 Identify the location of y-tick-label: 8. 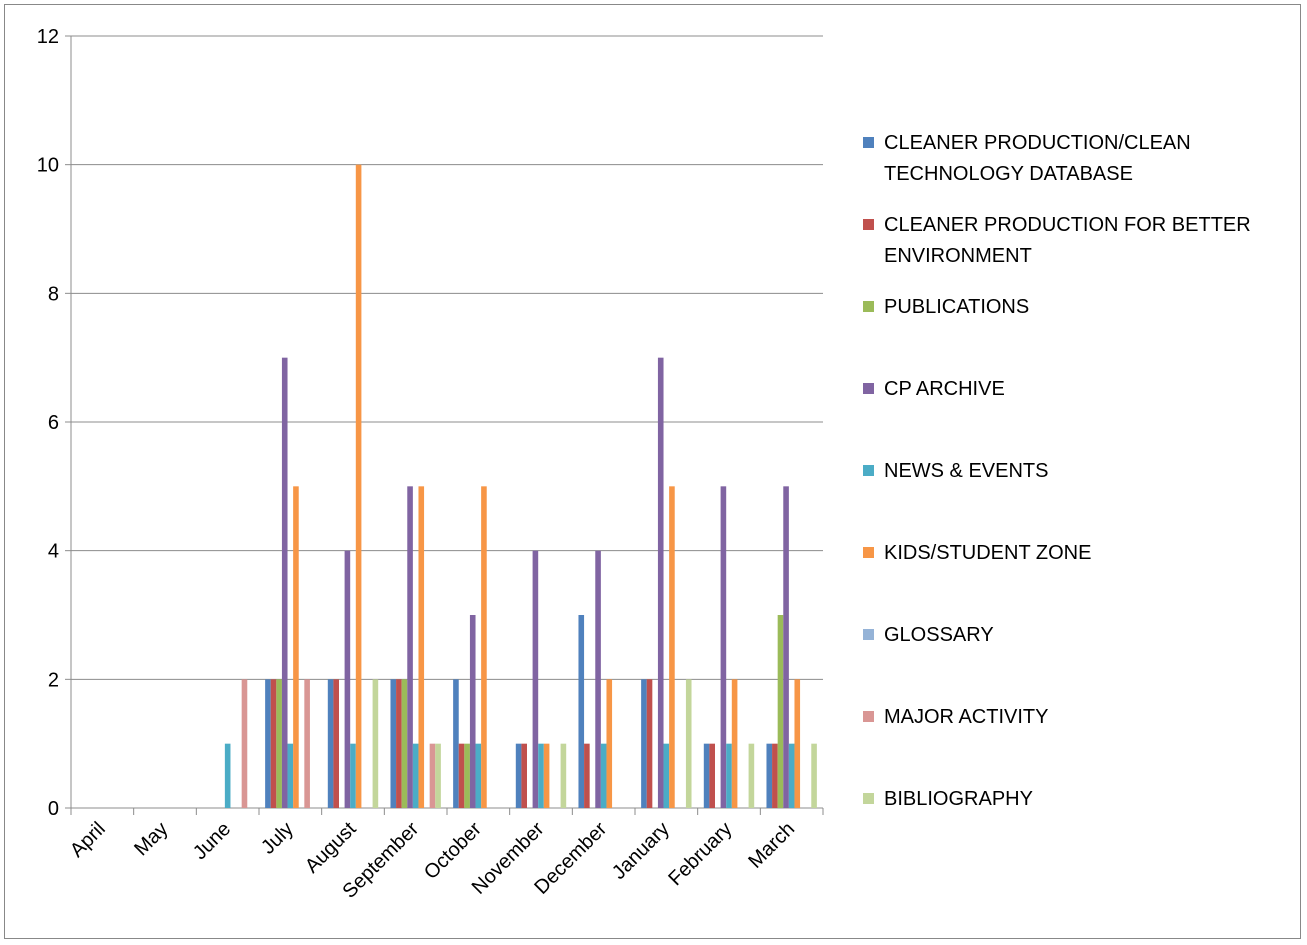
(53, 294).